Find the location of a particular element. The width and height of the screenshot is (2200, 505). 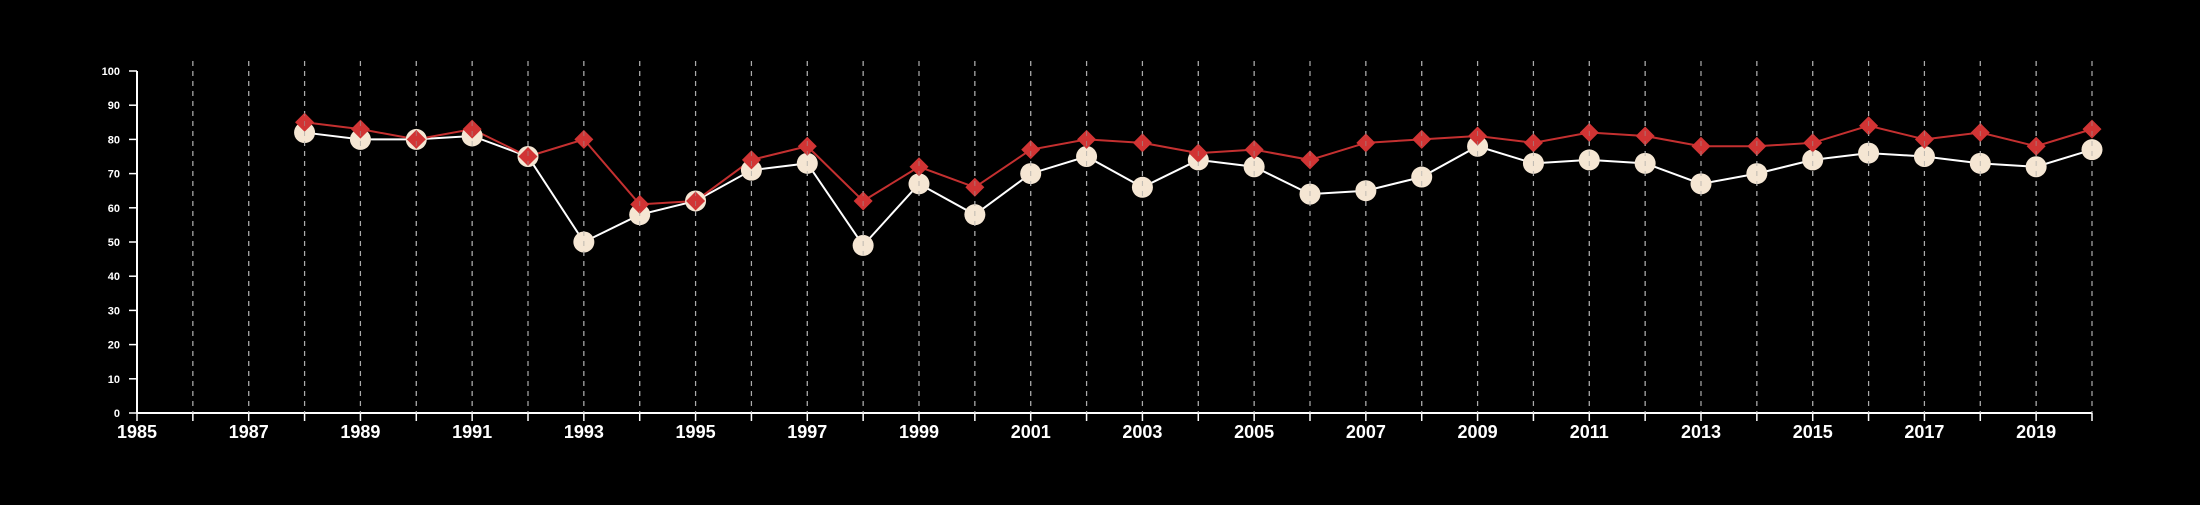

x-tick-label: 2019 is located at coordinates (2036, 432).